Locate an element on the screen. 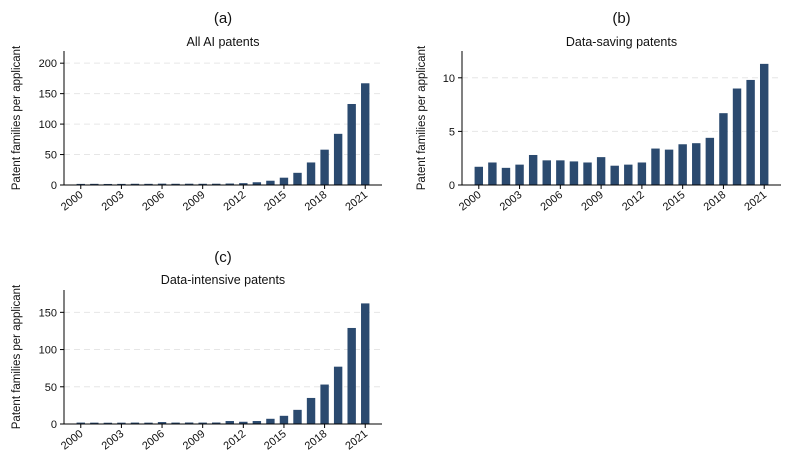  panel-label: (b) is located at coordinates (621, 18).